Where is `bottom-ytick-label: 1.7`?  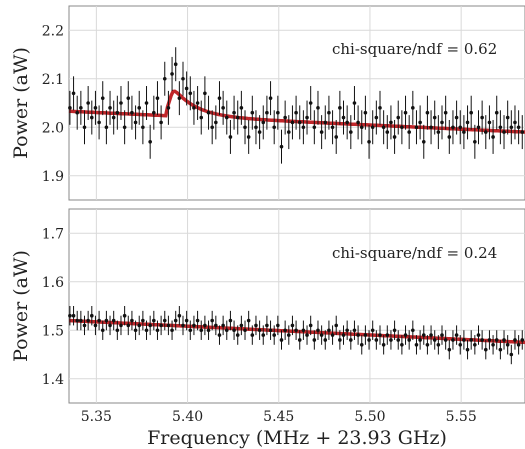
bottom-ytick-label: 1.7 is located at coordinates (53, 234).